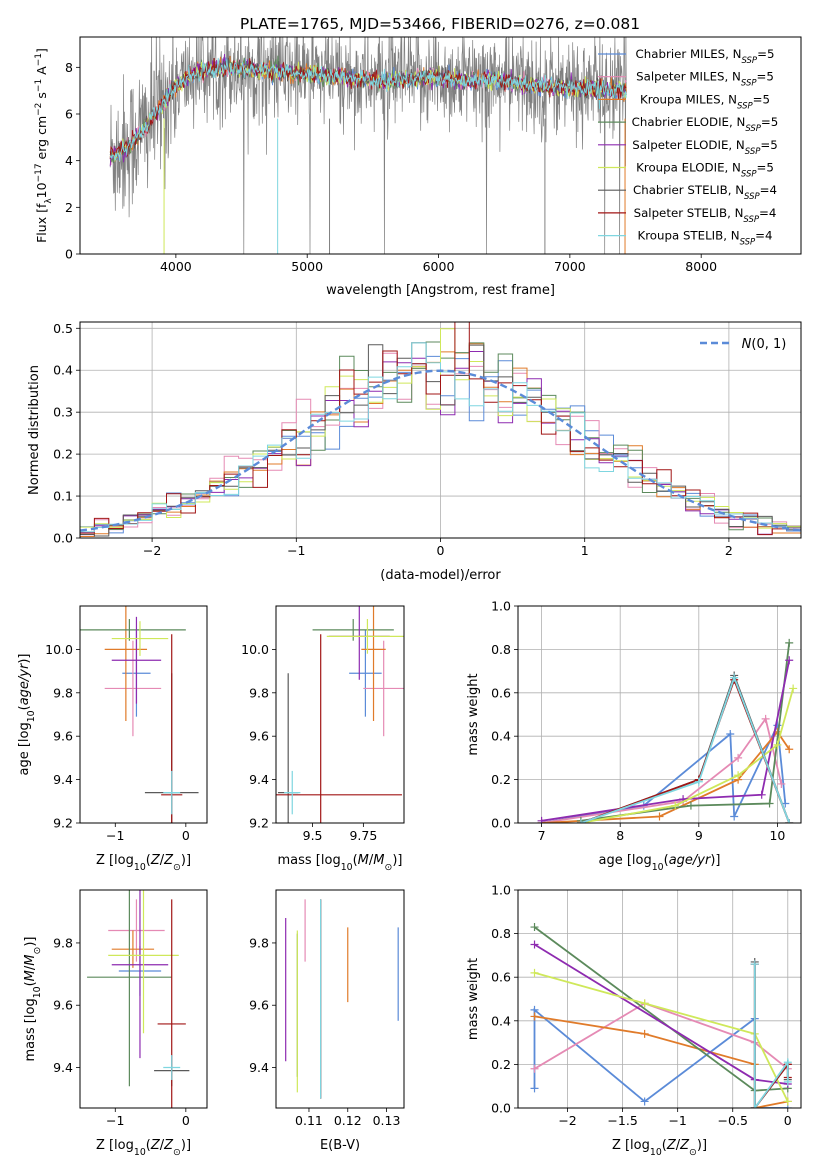 This screenshot has width=819, height=1170. What do you see at coordinates (585, 550) in the screenshot?
I see `x-tick-label: 1` at bounding box center [585, 550].